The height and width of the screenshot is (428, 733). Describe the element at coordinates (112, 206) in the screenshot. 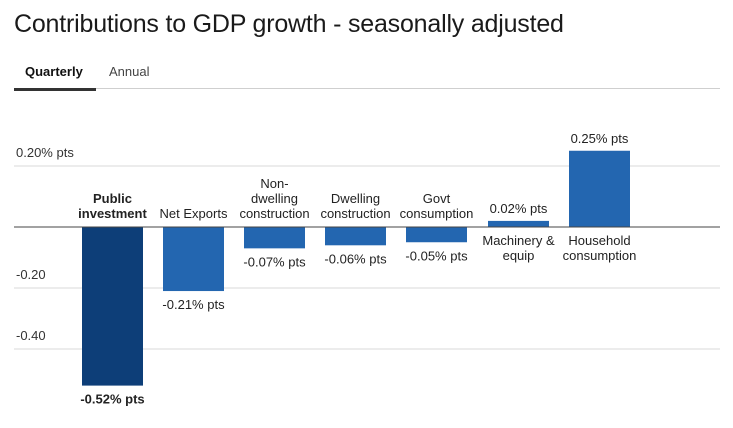

I see `category-label: Public investment` at that location.